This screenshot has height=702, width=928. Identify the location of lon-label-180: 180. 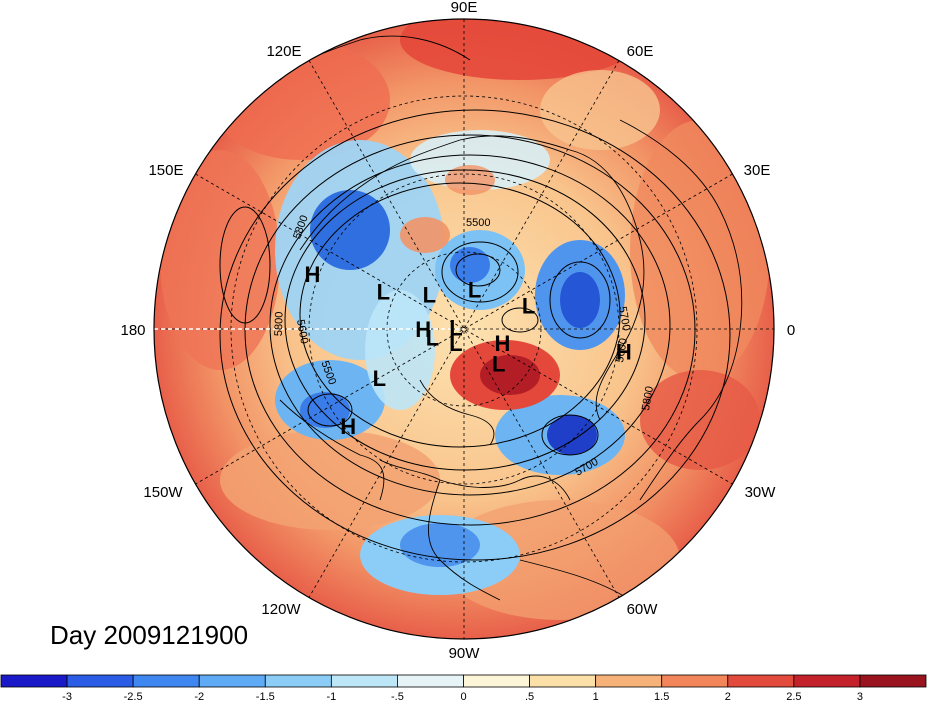
(132, 330).